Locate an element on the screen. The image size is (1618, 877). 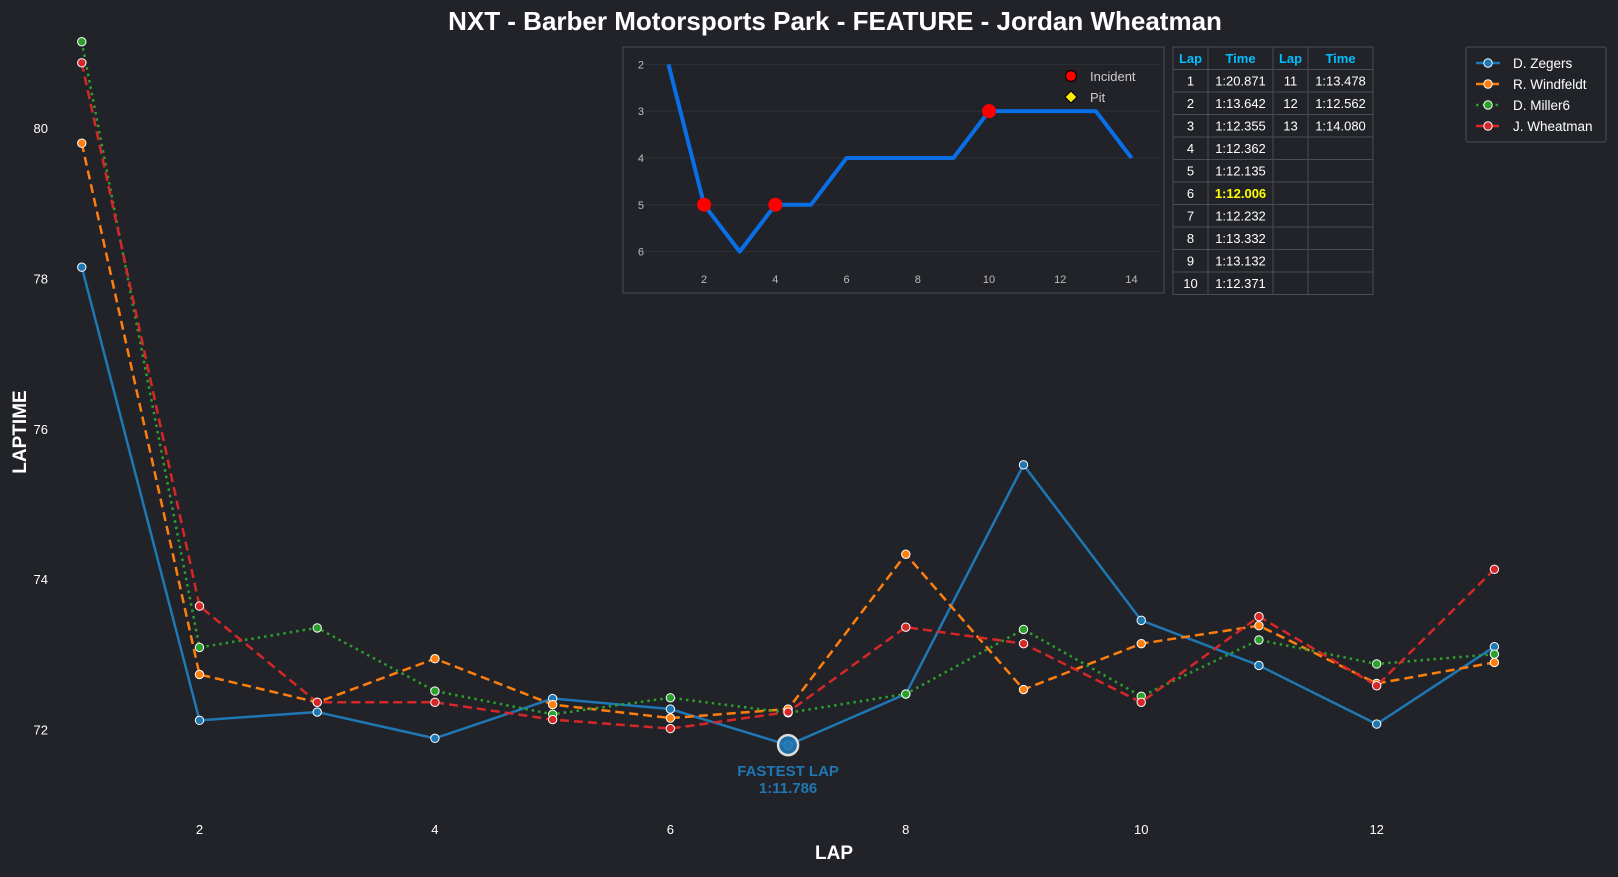
fastest-lap-label: FASTEST LAP is located at coordinates (788, 771).